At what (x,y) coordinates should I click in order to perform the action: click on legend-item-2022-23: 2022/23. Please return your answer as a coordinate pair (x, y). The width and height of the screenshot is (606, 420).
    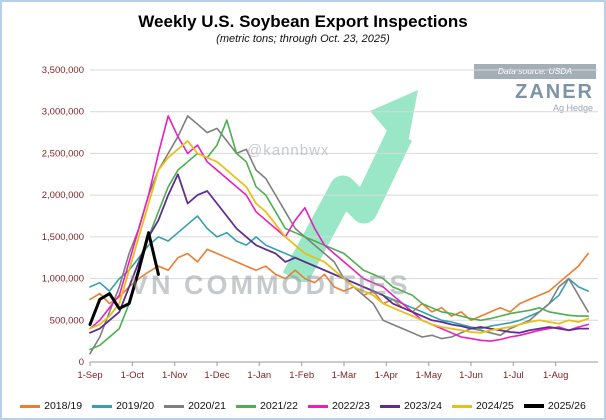
    Looking at the image, I should click on (339, 406).